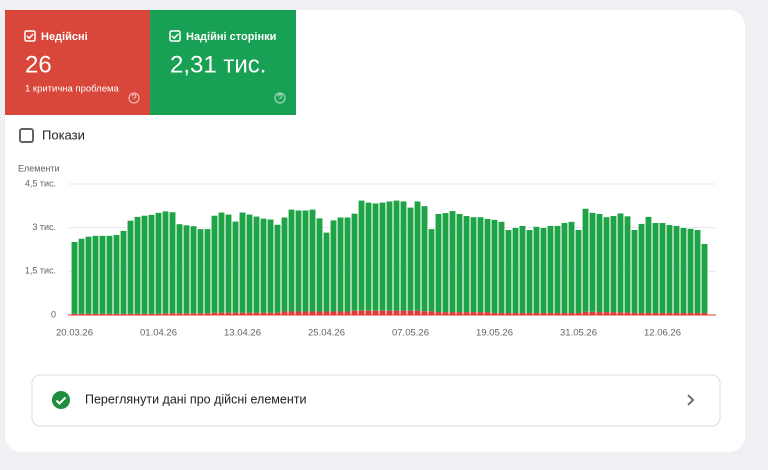  What do you see at coordinates (26, 135) in the screenshot?
I see `toggle-checkbox` at bounding box center [26, 135].